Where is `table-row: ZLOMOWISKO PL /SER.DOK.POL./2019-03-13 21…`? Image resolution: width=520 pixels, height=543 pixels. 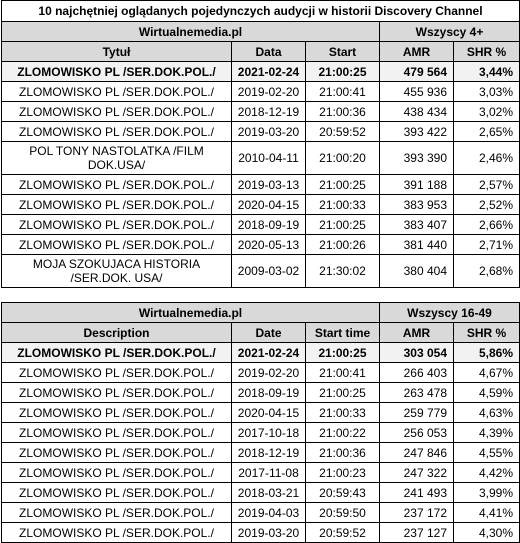
table-row: ZLOMOWISKO PL /SER.DOK.POL./2019-03-13 21… is located at coordinates (260, 184).